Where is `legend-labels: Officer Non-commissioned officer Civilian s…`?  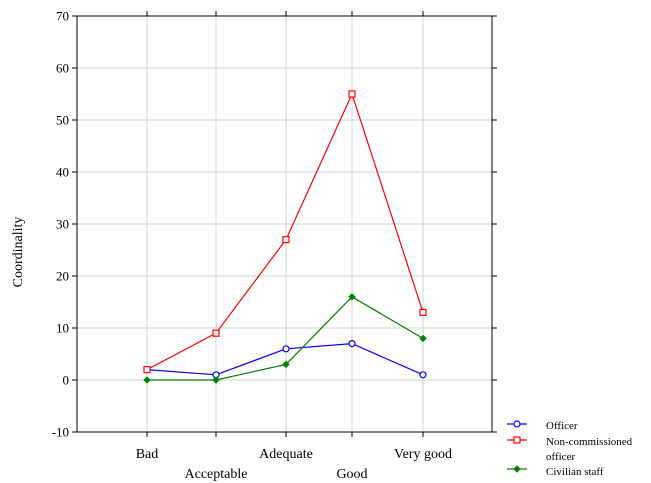
legend-labels: Officer Non-commissioned officer Civilian s… is located at coordinates (589, 449).